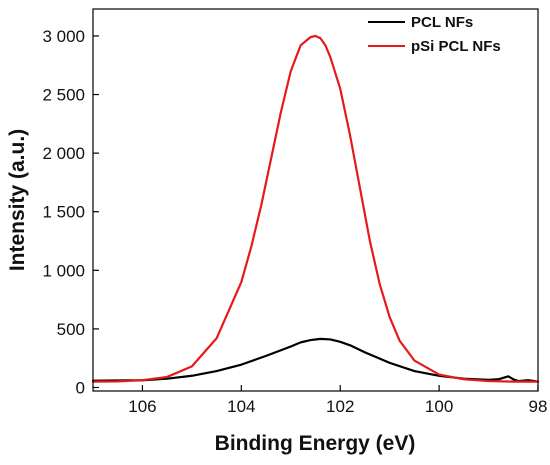 This screenshot has width=550, height=465. I want to click on y-tick-label: 500, so click(71, 329).